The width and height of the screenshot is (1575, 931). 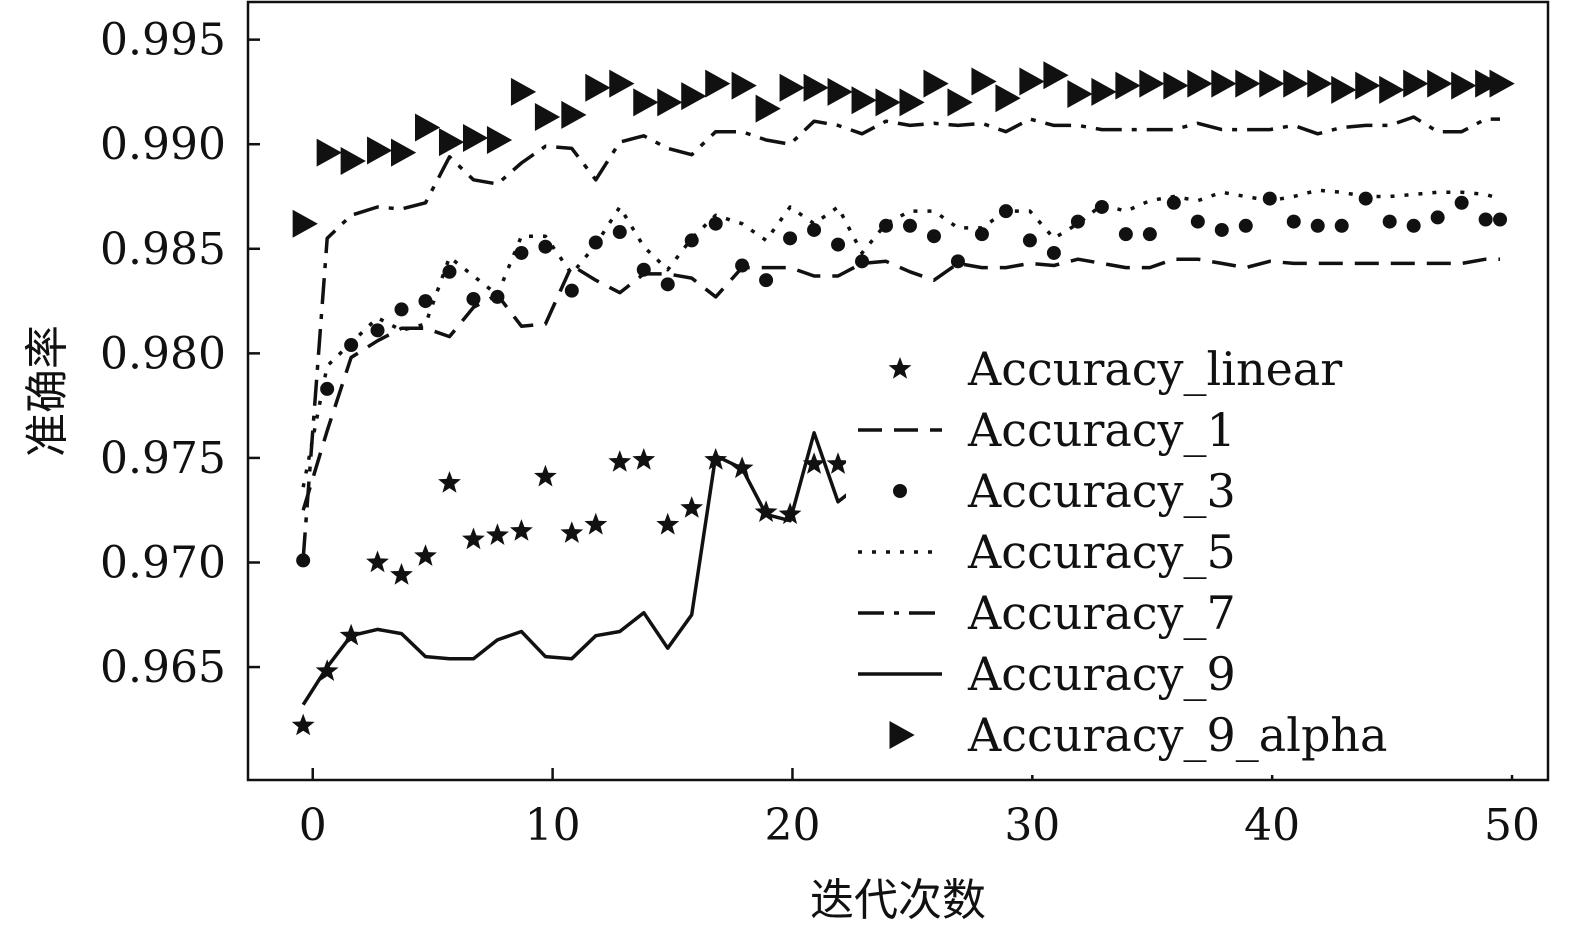 I want to click on series-Accuracy_9_alpha, so click(x=903, y=149).